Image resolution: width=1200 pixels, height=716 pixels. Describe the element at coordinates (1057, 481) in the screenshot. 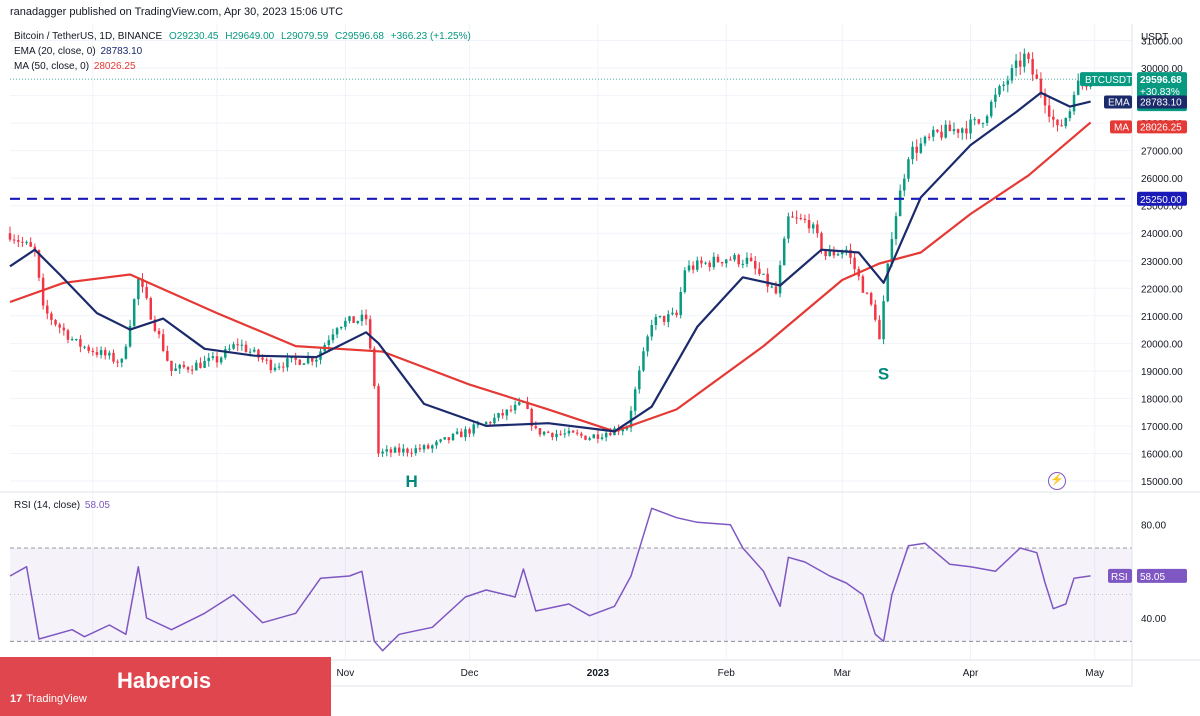

I see `lightning-icon: ⚡` at that location.